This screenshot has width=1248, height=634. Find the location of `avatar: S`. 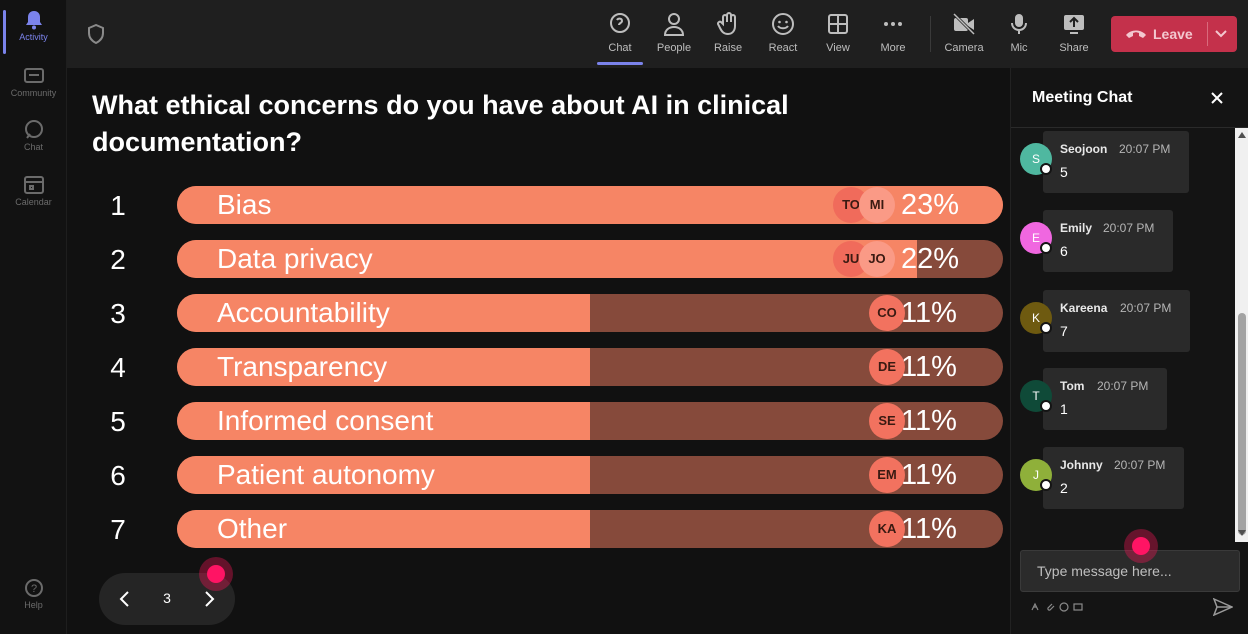

avatar: S is located at coordinates (1036, 159).